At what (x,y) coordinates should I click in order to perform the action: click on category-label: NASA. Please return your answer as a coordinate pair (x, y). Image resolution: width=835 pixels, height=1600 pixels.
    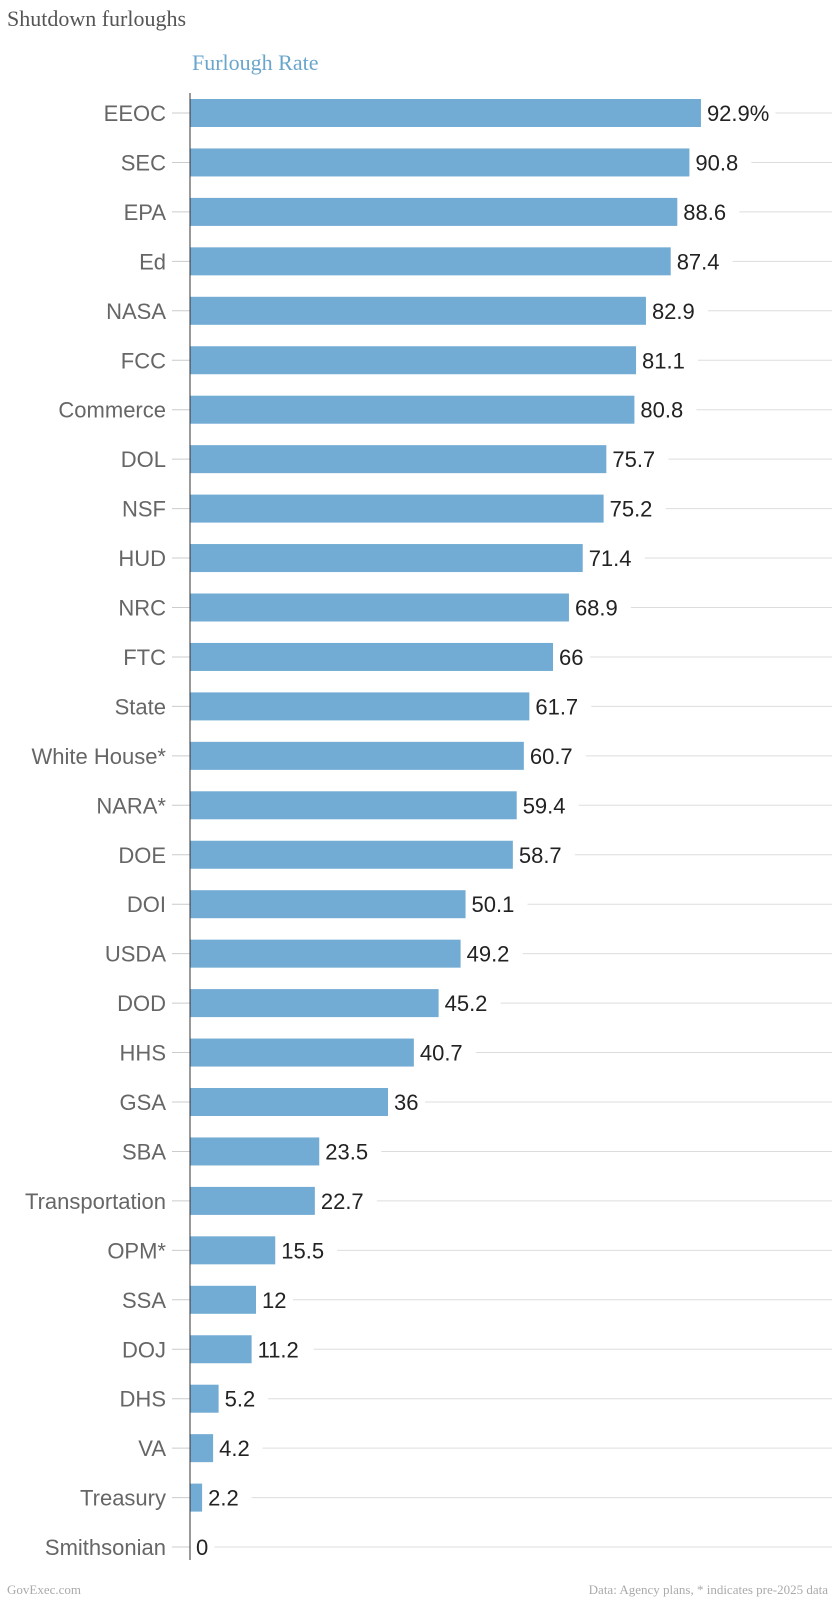
    Looking at the image, I should click on (136, 311).